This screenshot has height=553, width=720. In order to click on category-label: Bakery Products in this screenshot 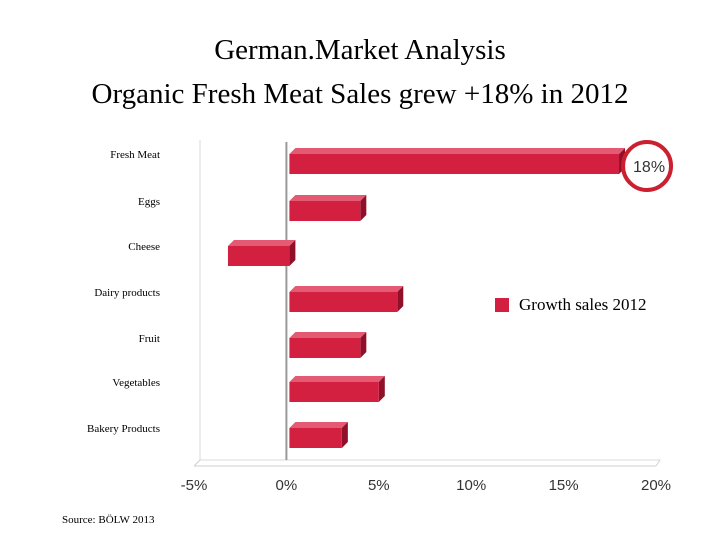, I will do `click(123, 429)`.